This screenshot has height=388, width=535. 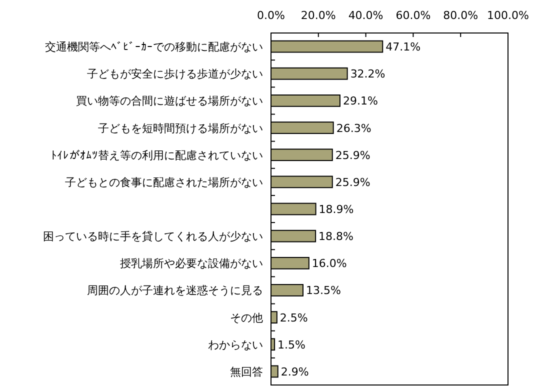 I want to click on y-tick-label: 子どもを短時間預ける場所がない, so click(x=180, y=128).